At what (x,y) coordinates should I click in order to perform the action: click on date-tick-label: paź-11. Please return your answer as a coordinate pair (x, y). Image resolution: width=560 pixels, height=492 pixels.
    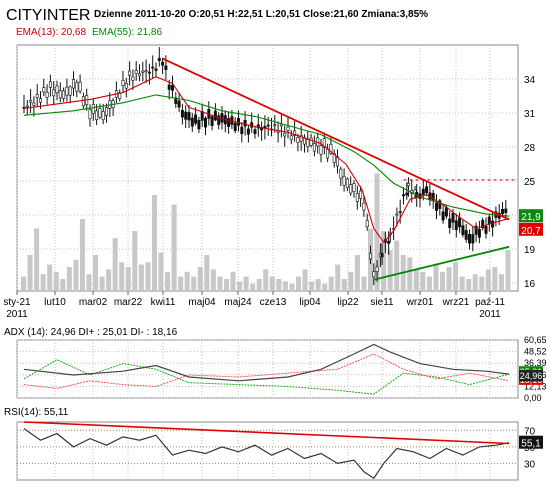
    Looking at the image, I should click on (490, 302).